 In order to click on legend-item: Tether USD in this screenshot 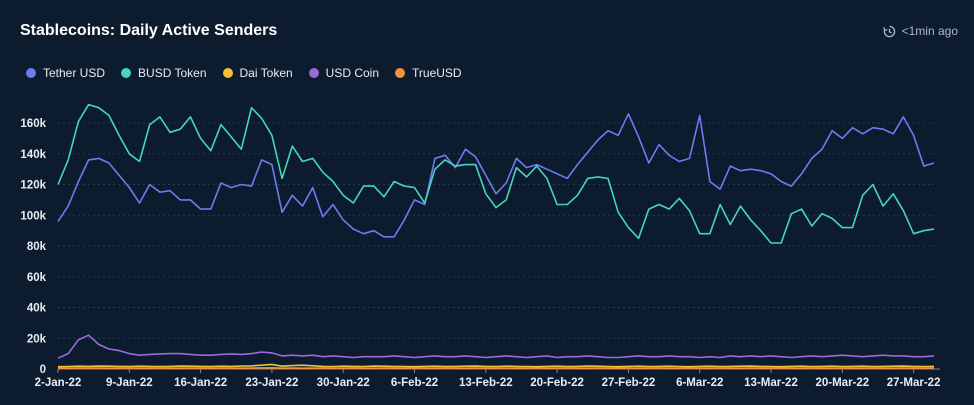, I will do `click(65, 73)`.